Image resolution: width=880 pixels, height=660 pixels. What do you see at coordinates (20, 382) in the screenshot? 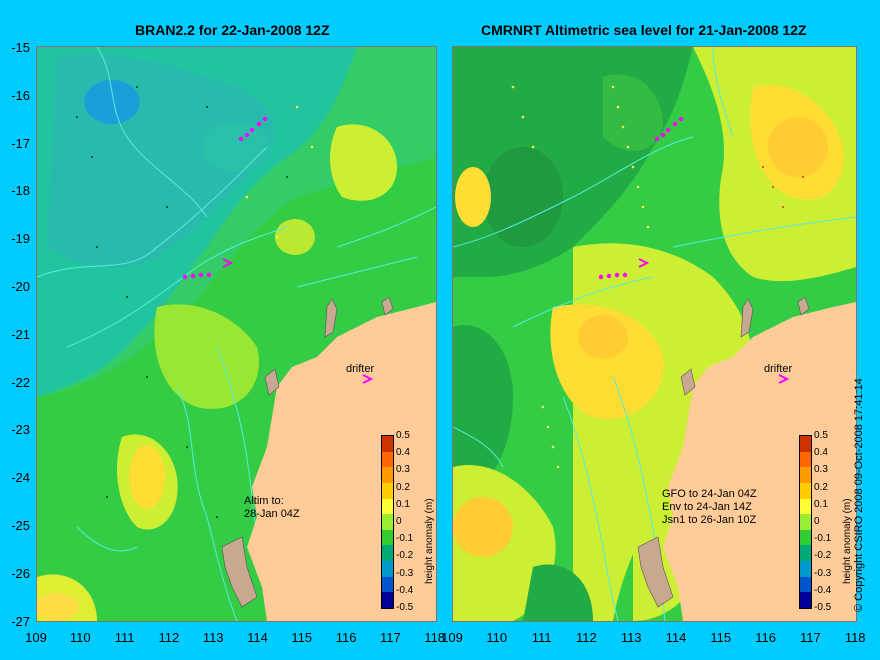
I see `y-tick-label: -22` at bounding box center [20, 382].